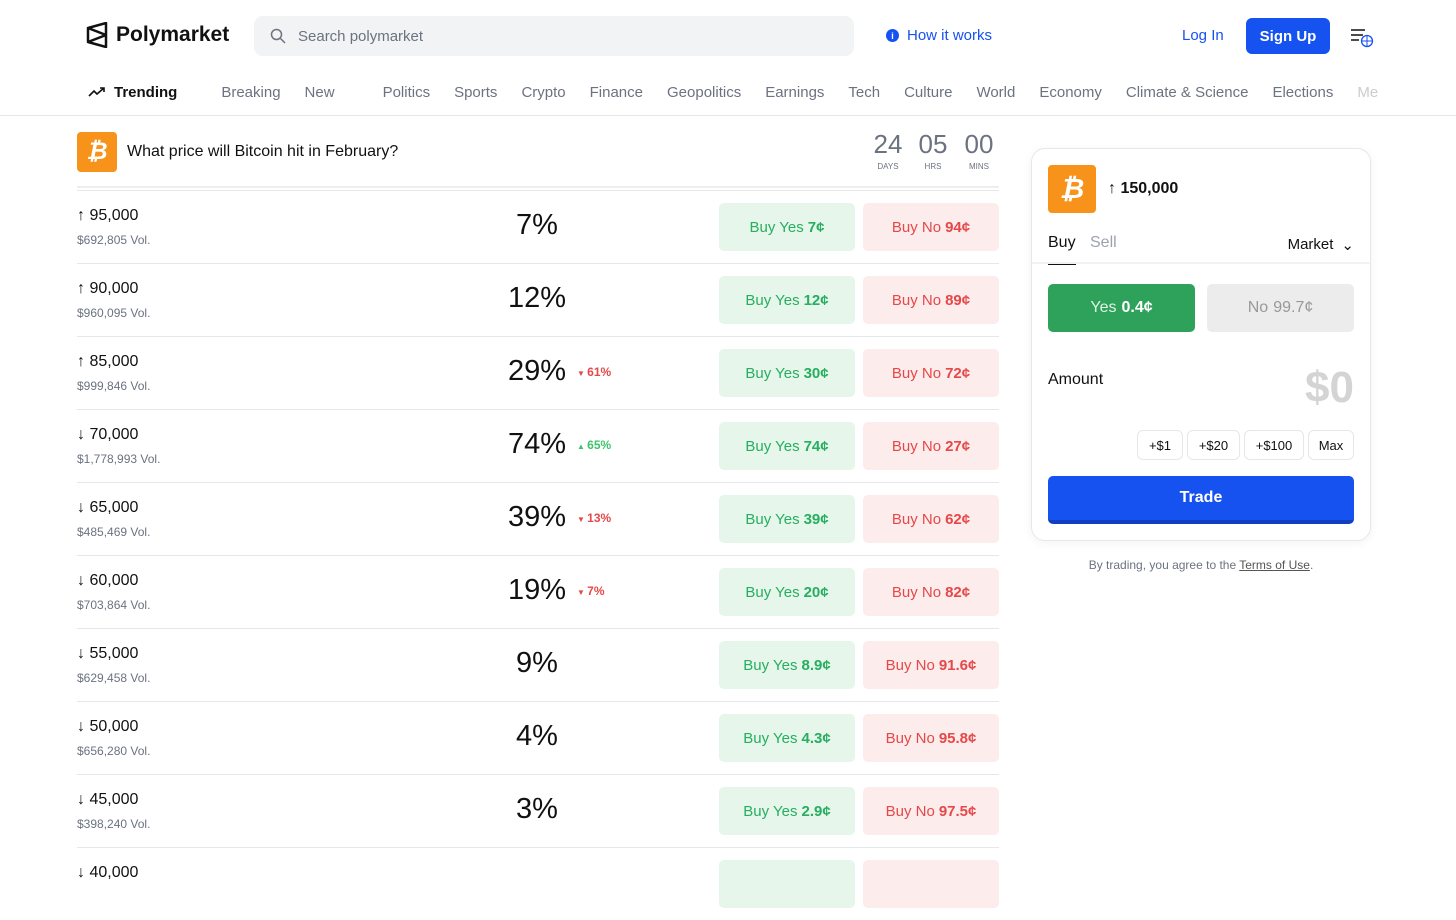 Image resolution: width=1456 pixels, height=920 pixels. I want to click on search-input: Search polymarket, so click(554, 36).